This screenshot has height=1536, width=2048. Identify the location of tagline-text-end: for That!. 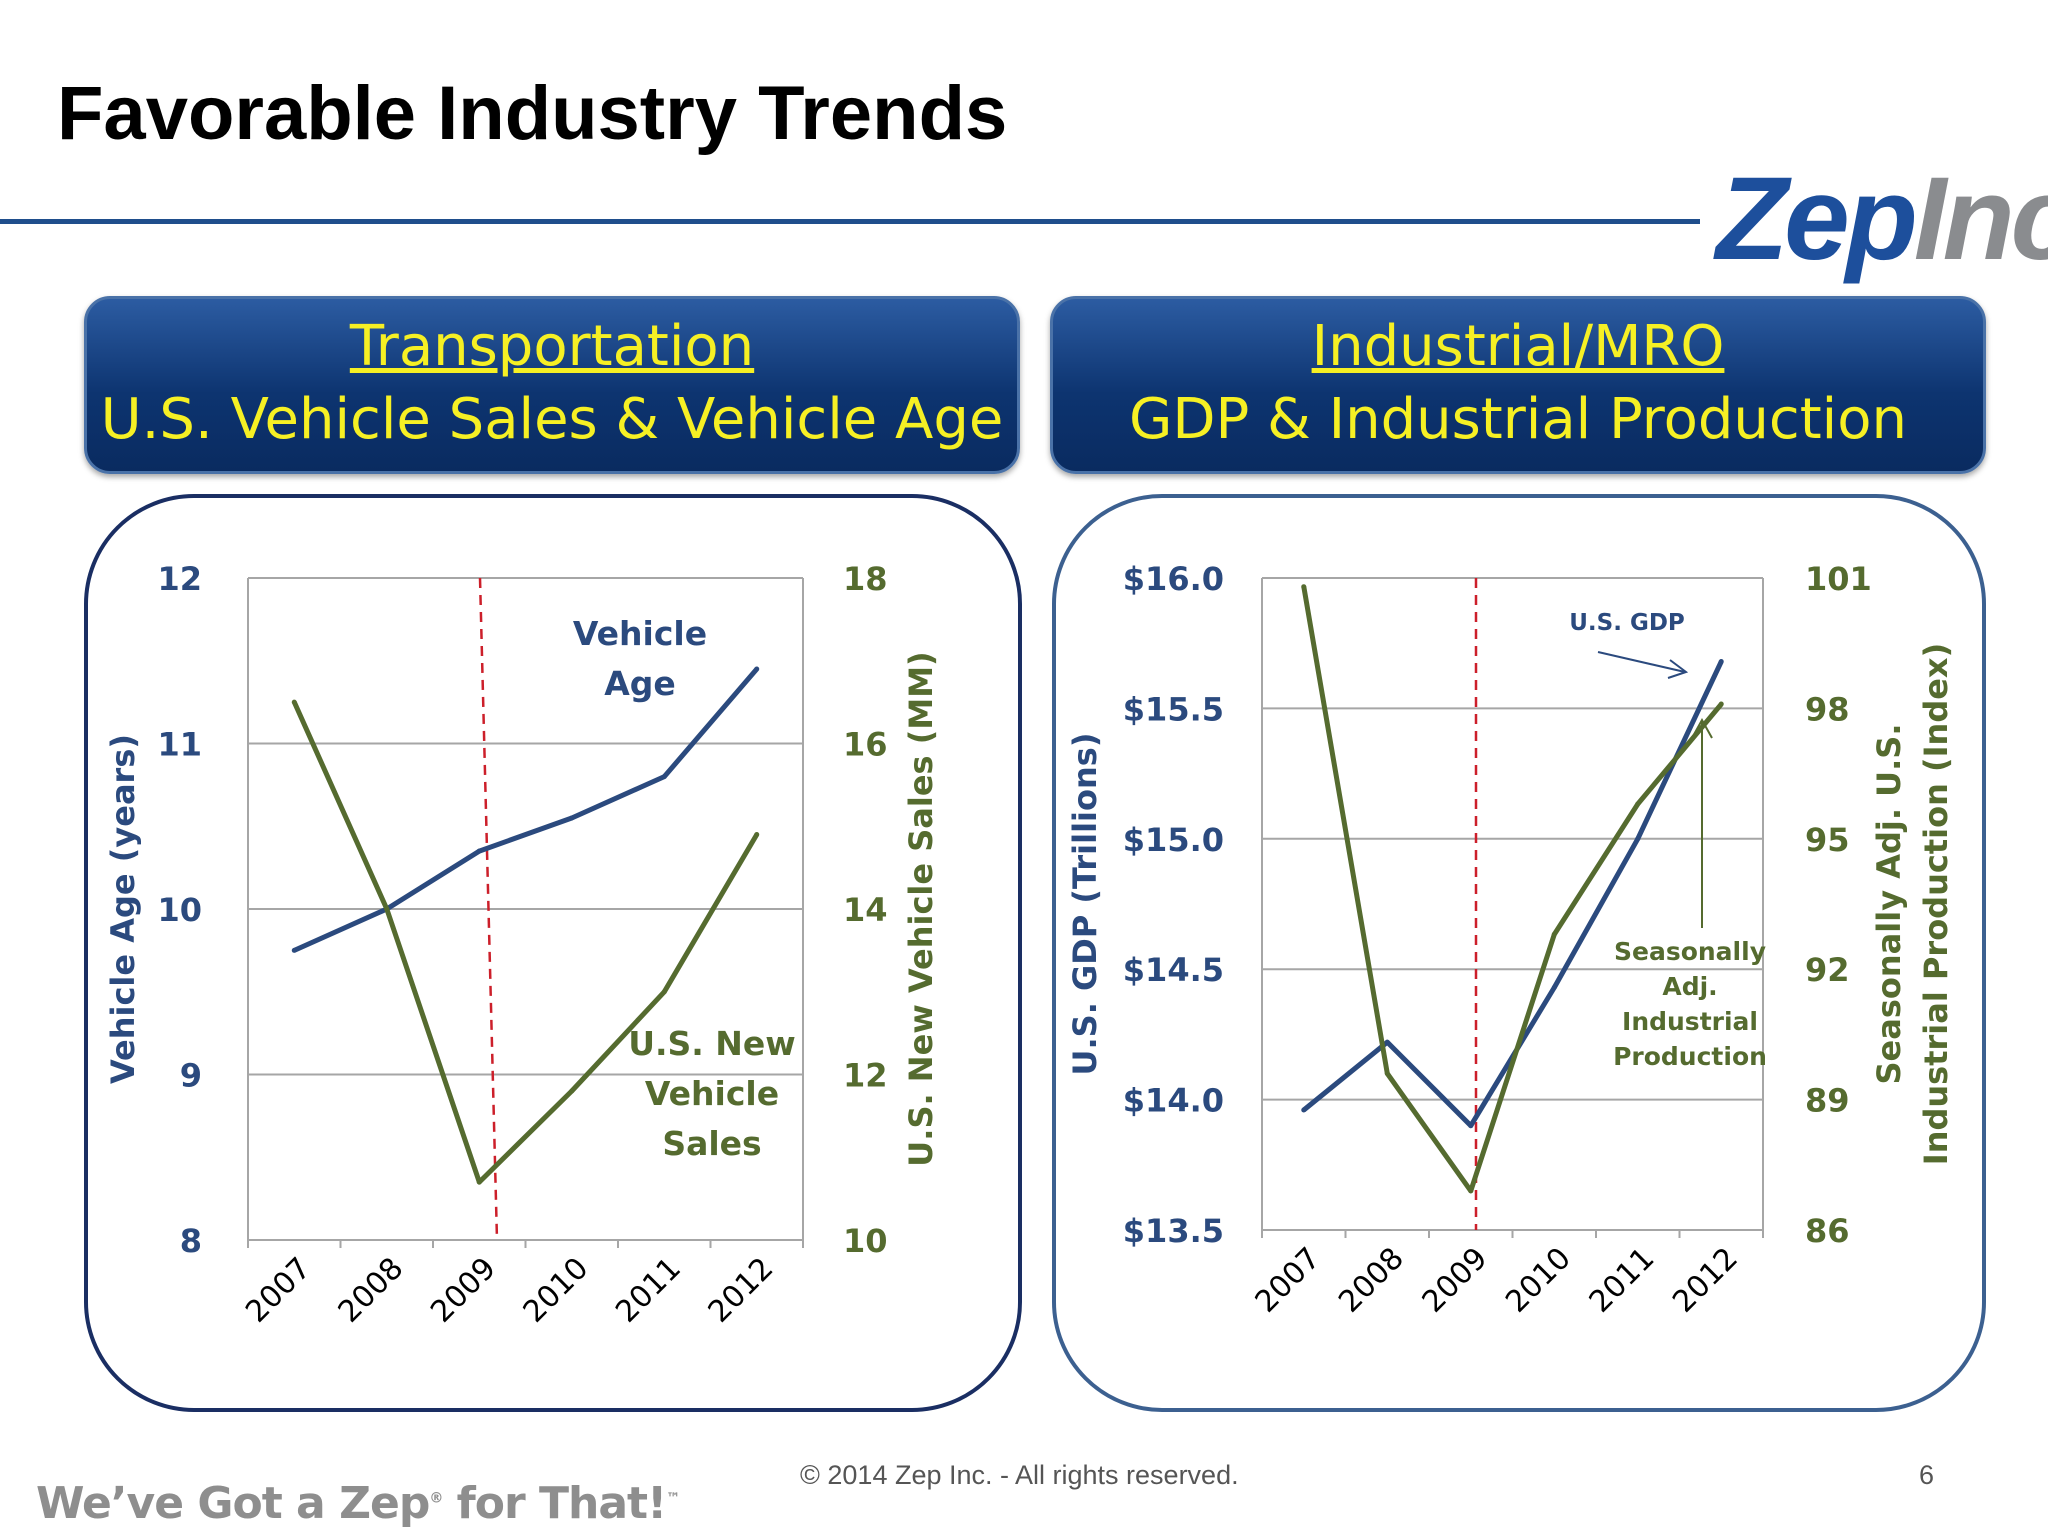
(555, 1503).